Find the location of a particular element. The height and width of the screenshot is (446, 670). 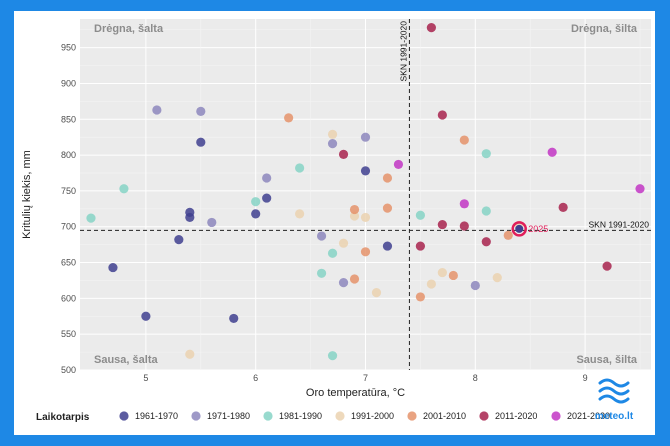

y-tick-label: 800 is located at coordinates (68, 155).